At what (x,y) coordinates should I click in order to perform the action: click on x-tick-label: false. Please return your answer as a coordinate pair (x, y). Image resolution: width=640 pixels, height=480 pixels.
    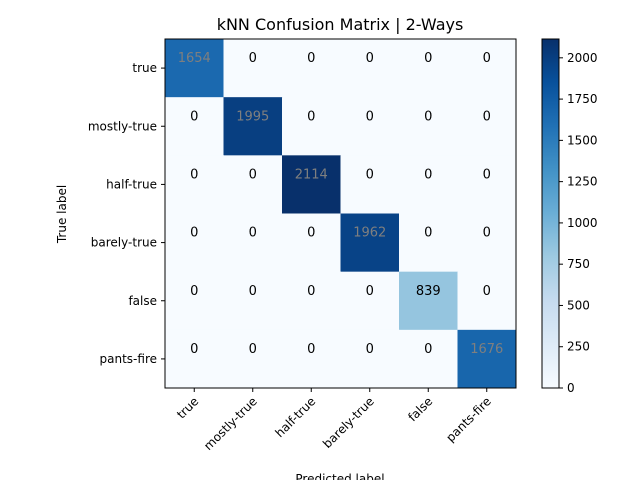
    Looking at the image, I should click on (420, 409).